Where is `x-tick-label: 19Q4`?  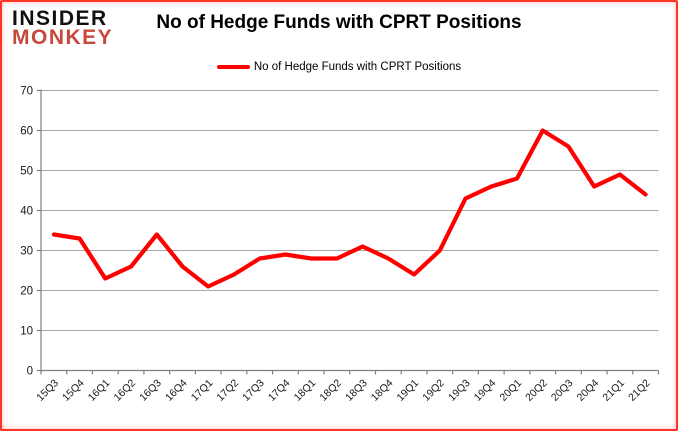
x-tick-label: 19Q4 is located at coordinates (485, 390).